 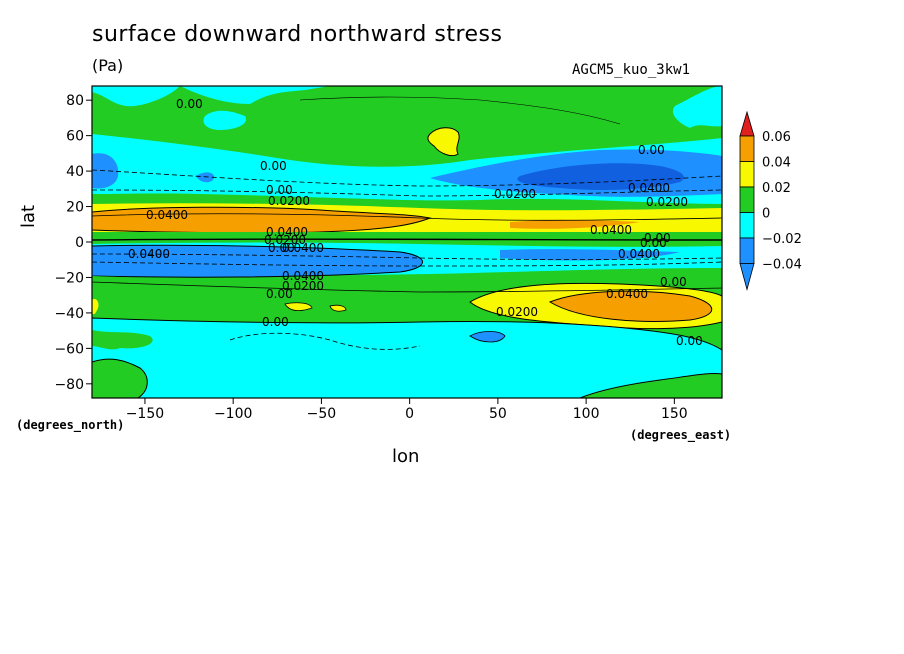 I want to click on south-tropical-blue-band, so click(x=257, y=261).